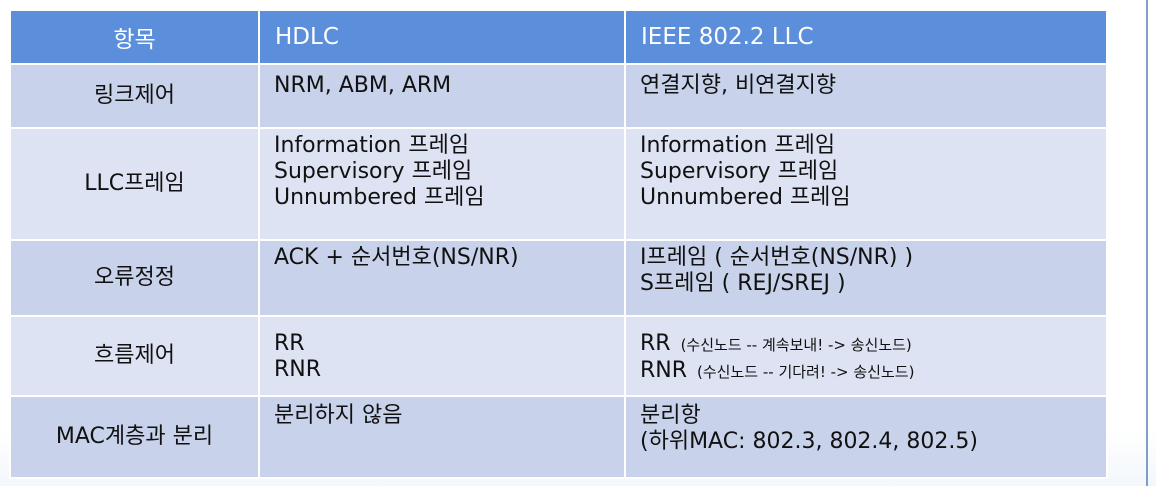 This screenshot has height=486, width=1156. Describe the element at coordinates (134, 278) in the screenshot. I see `row-label: 오류정정` at that location.